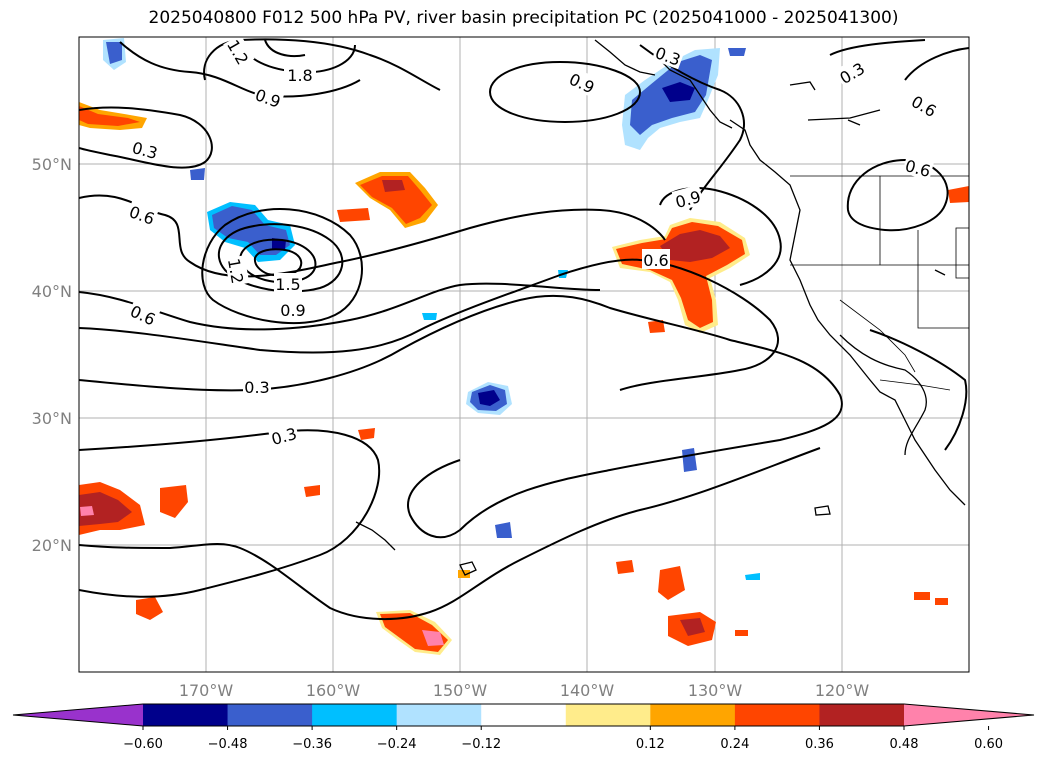  I want to click on colorbar-tick-label: 0.36, so click(819, 744).